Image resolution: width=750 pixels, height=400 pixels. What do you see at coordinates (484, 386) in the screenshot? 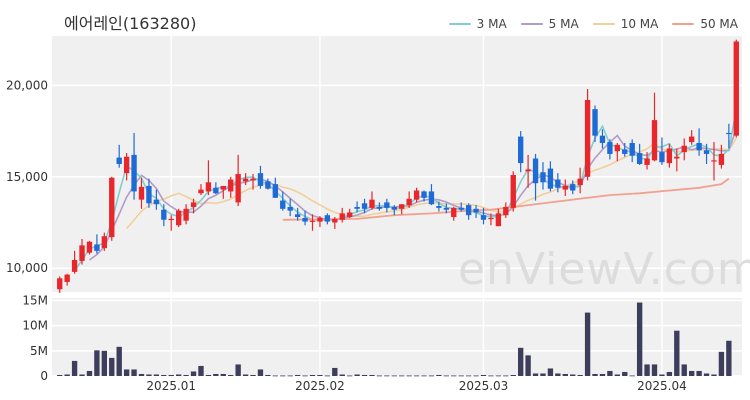
I see `x-tick-label: 2025.03` at bounding box center [484, 386].